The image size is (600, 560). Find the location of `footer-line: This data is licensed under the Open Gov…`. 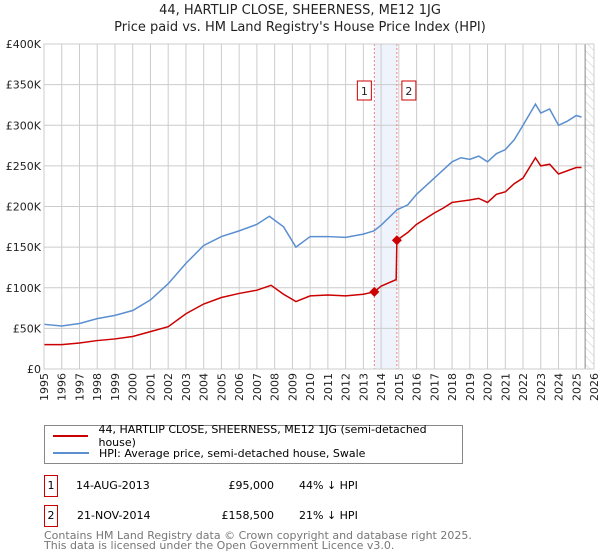

footer-line: This data is licensed under the Open Gov… is located at coordinates (219, 545).